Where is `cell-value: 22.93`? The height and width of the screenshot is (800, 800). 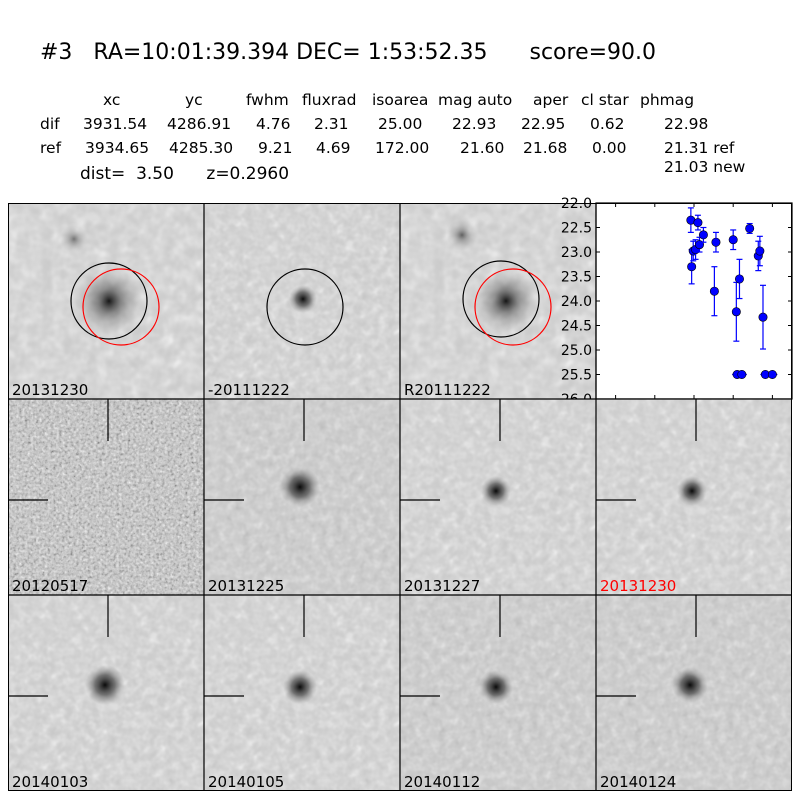
cell-value: 22.93 is located at coordinates (474, 124).